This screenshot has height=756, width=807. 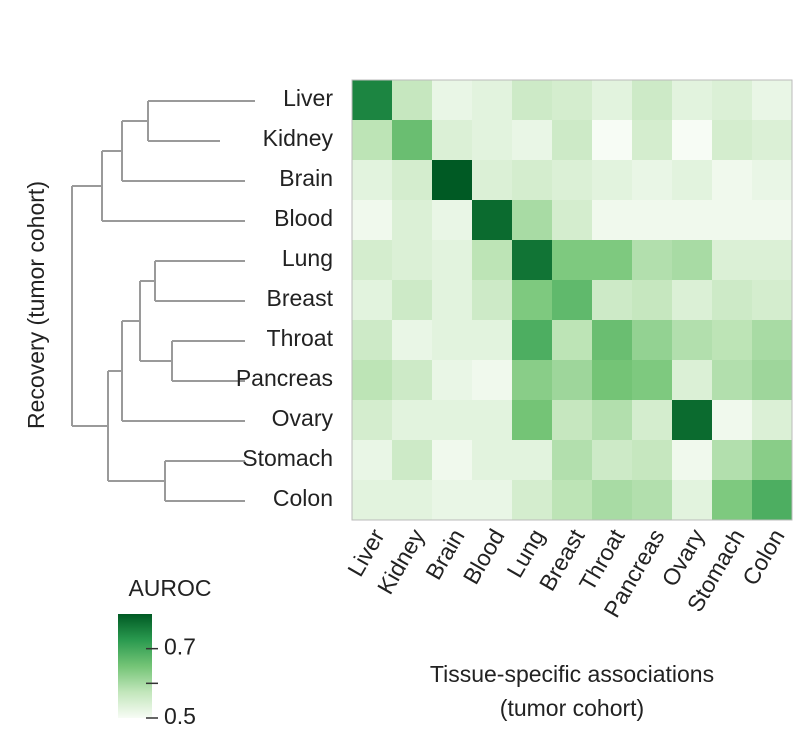 I want to click on x-tick-label: Colon, so click(x=763, y=557).